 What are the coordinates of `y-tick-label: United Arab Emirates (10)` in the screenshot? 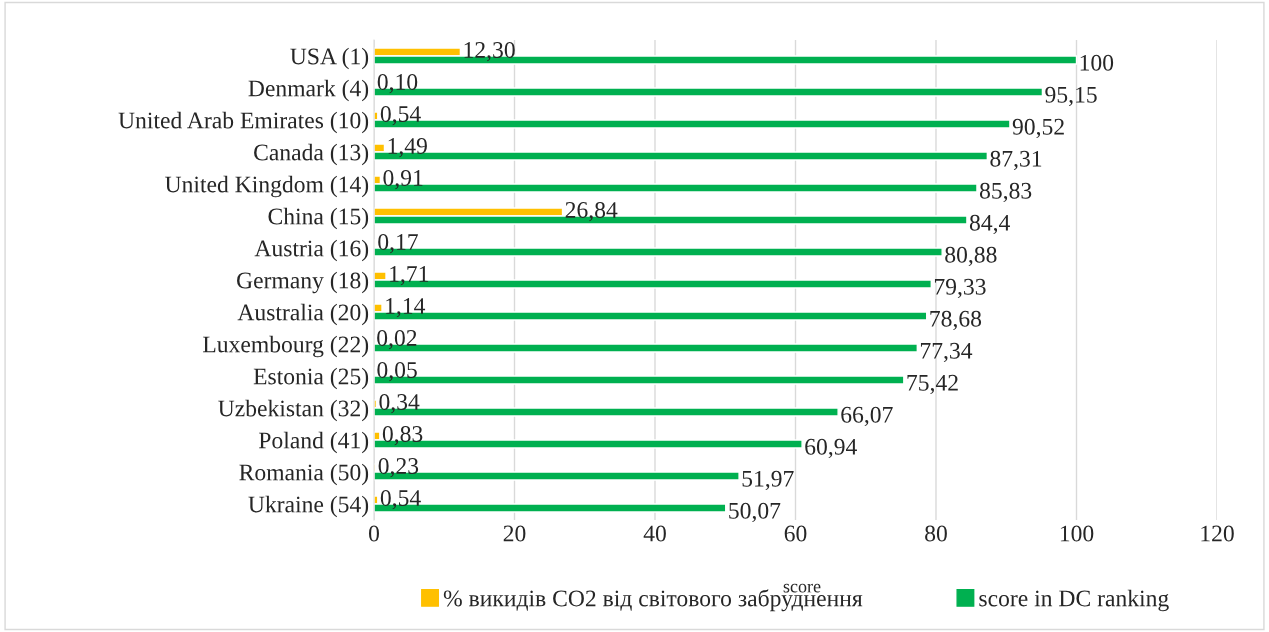 It's located at (243, 122).